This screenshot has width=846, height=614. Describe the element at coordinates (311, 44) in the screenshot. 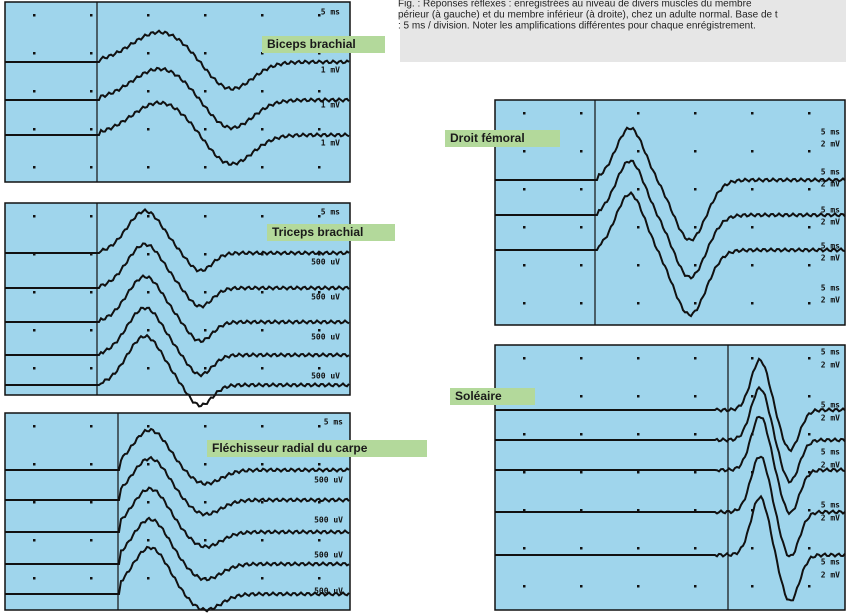

I see `panel-label: Biceps brachial` at that location.